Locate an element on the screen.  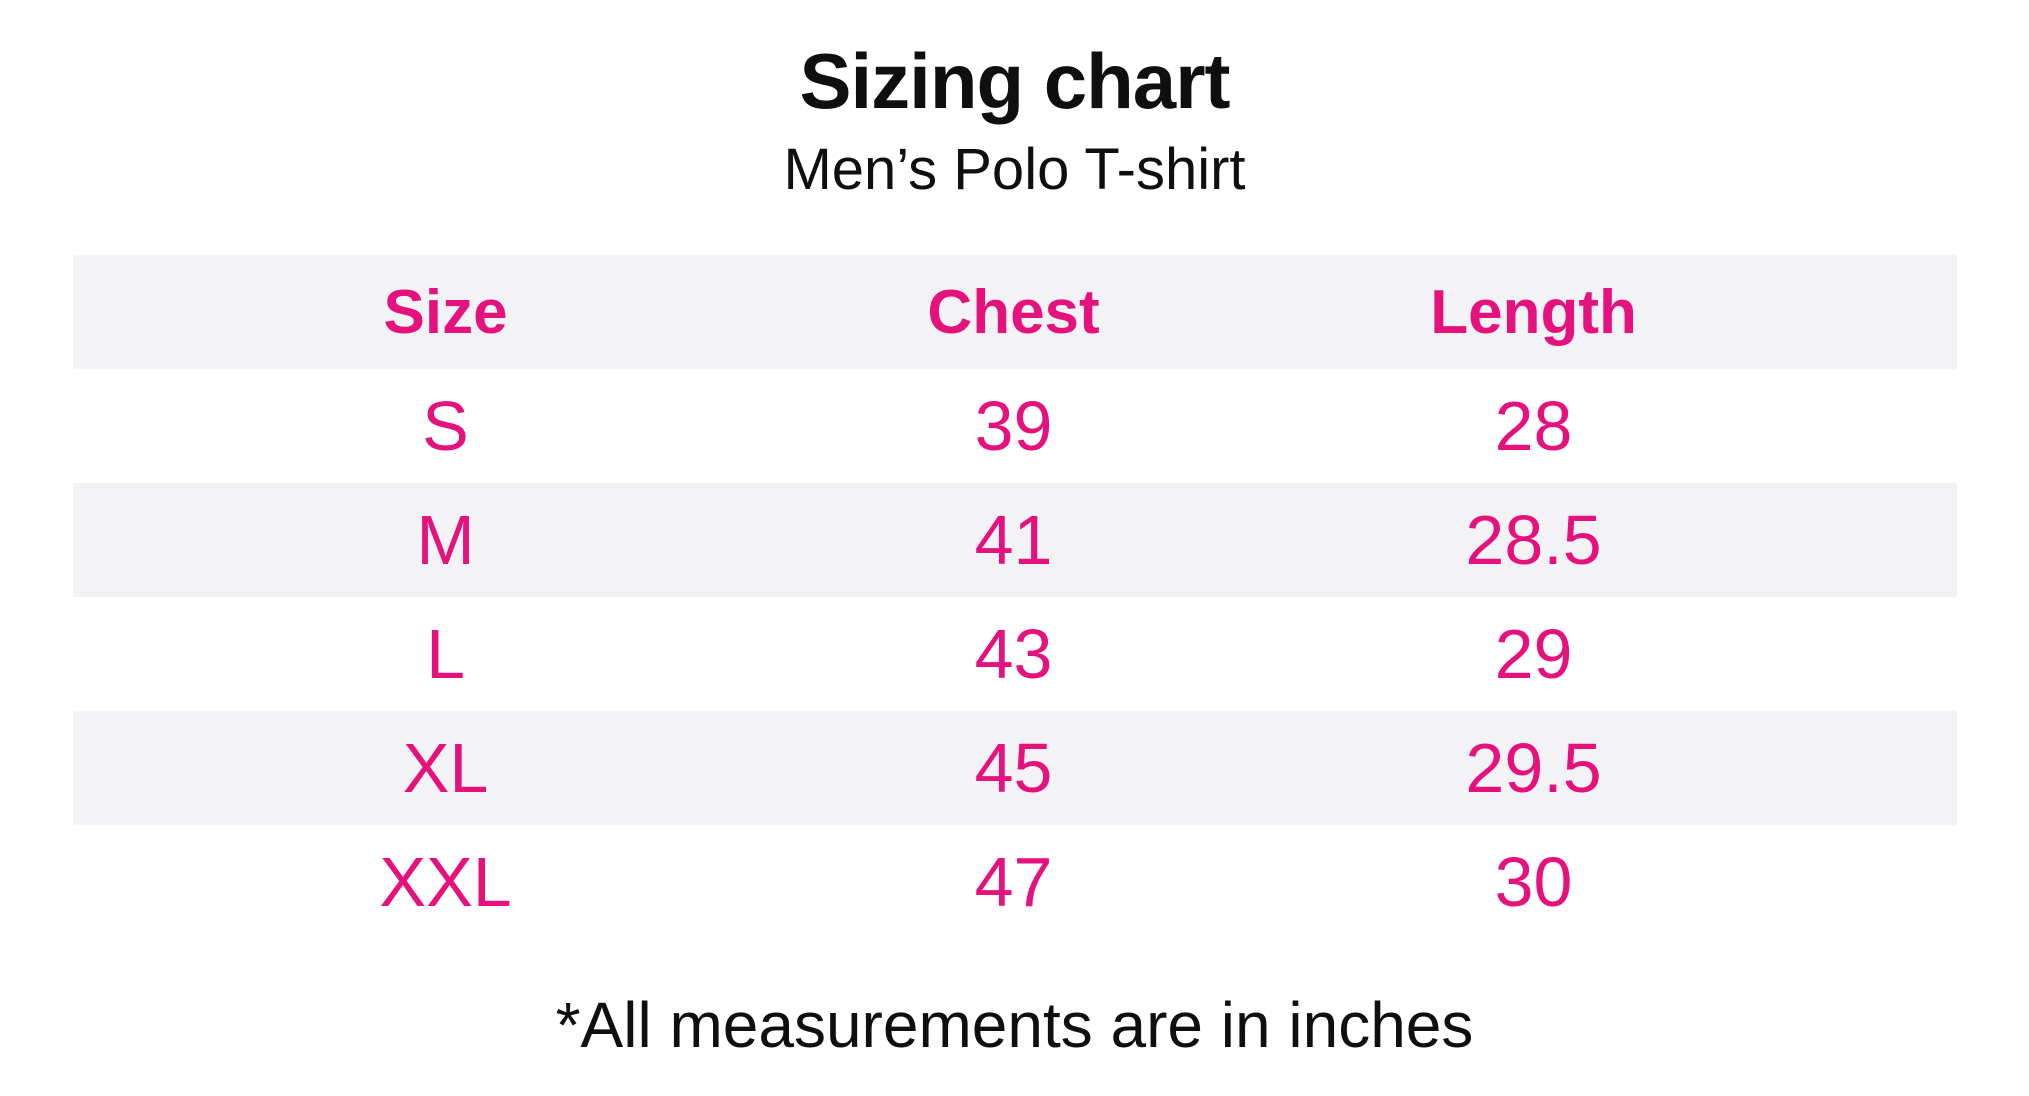
table-header-row: Size Chest Length is located at coordinates (1014, 312).